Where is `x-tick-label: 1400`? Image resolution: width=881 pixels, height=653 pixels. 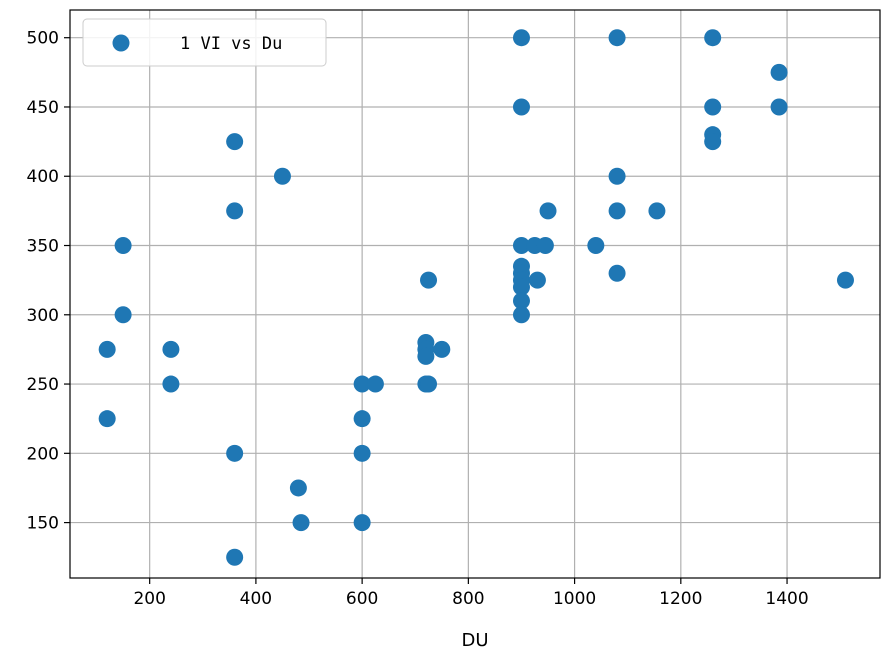 x-tick-label: 1400 is located at coordinates (786, 599).